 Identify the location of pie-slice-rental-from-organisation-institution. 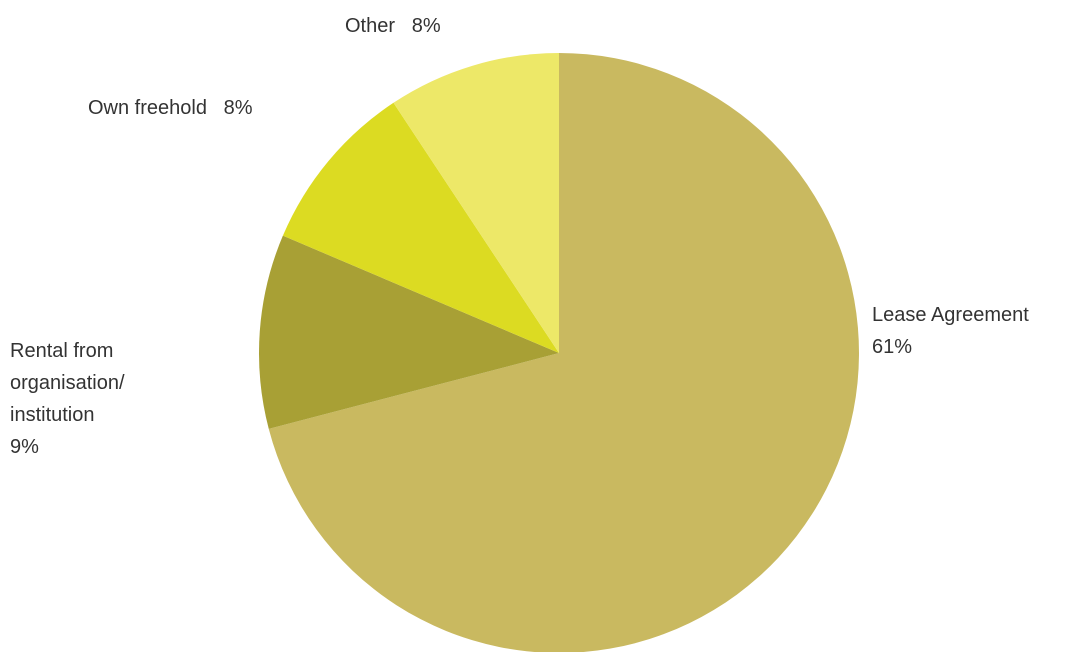
(408, 332).